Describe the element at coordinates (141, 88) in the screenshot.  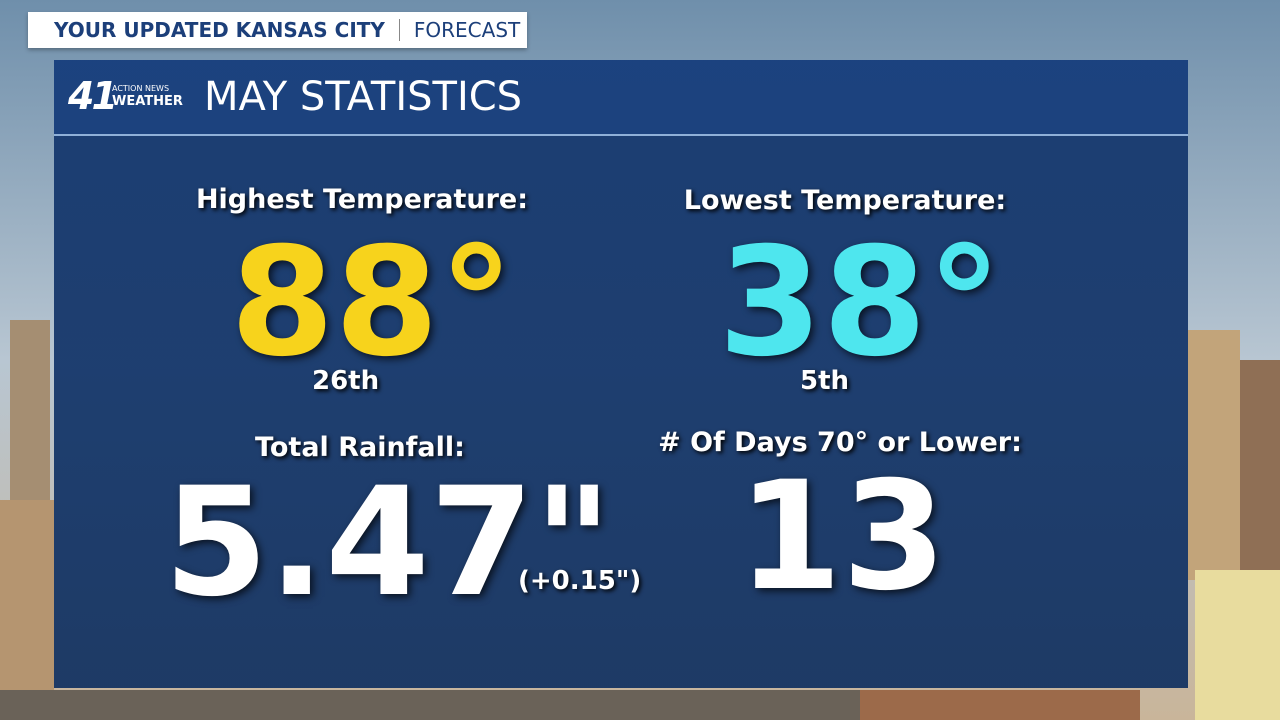
I see `logo-line: ACTION NEWS` at that location.